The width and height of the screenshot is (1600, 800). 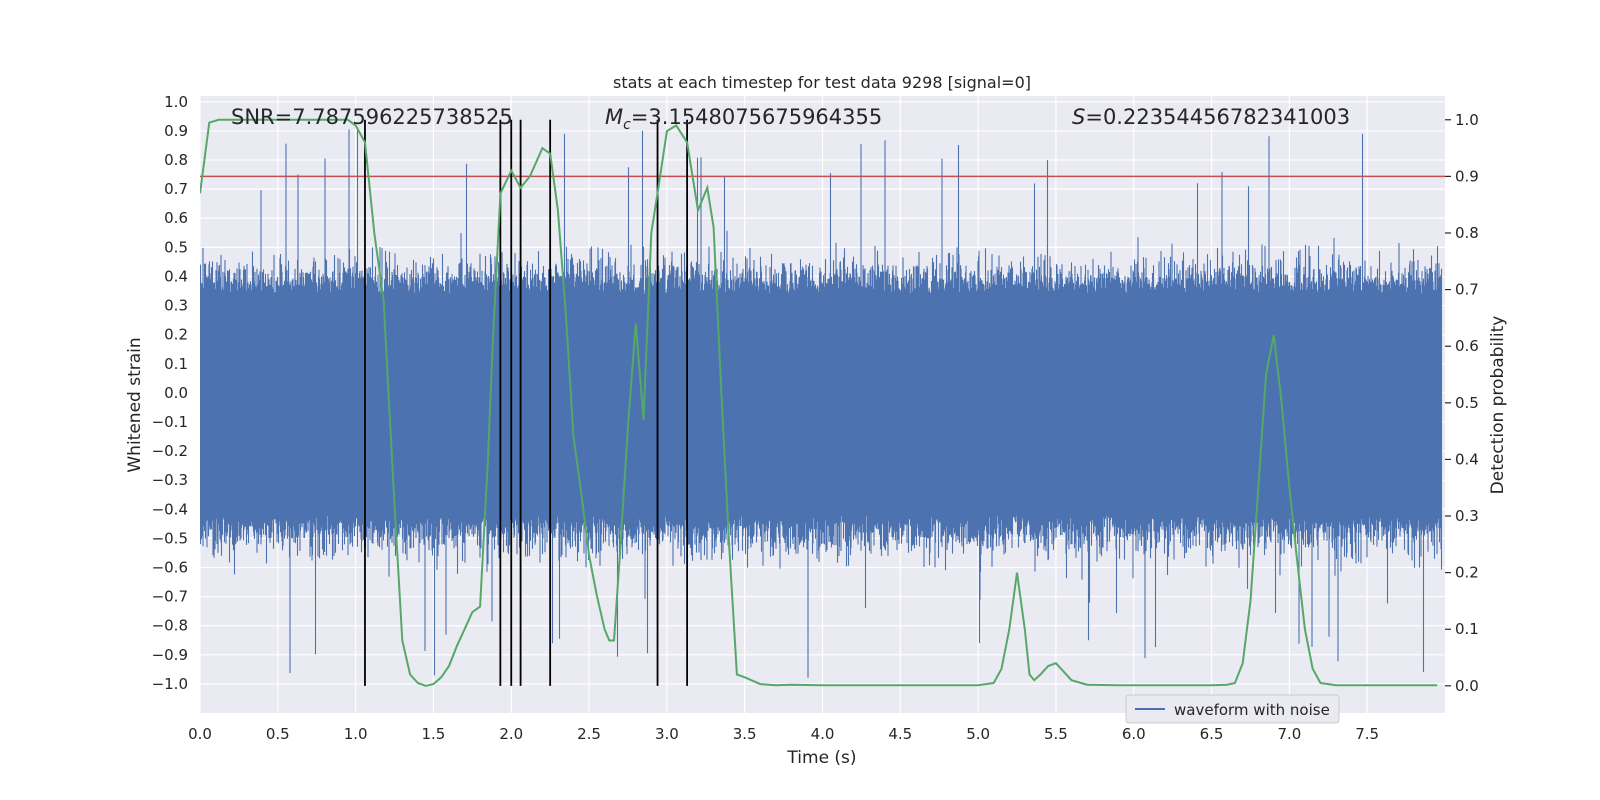 I want to click on x-tick-label: 0.0, so click(x=200, y=734).